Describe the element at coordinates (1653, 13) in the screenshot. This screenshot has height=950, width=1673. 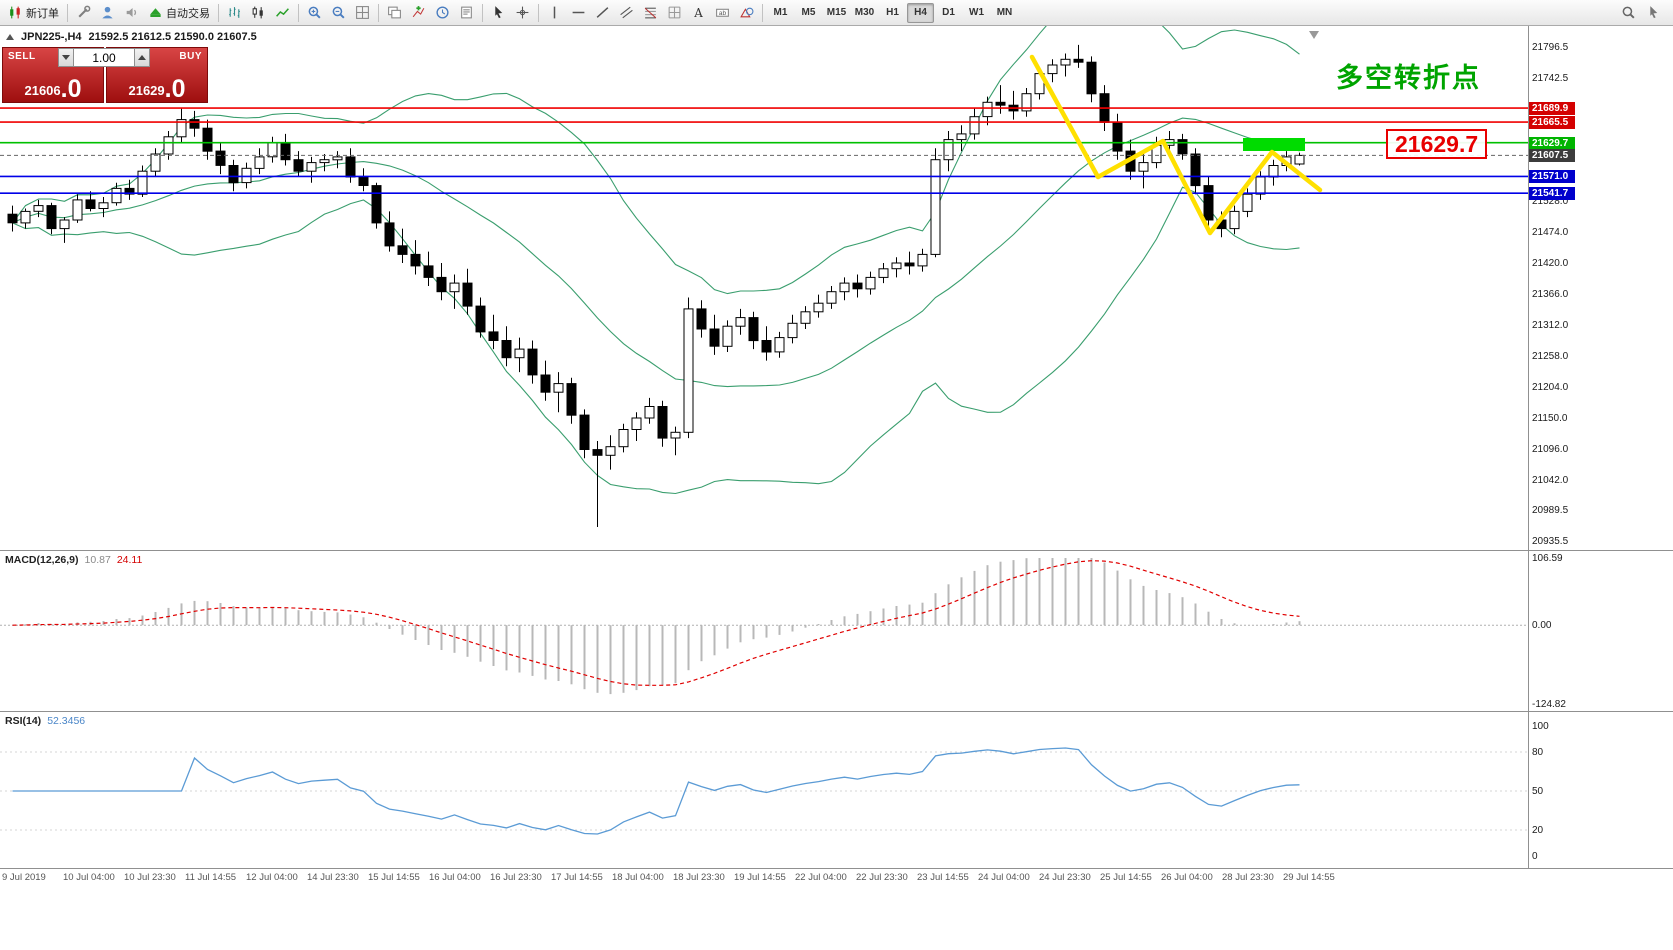
I see `pointer-button` at that location.